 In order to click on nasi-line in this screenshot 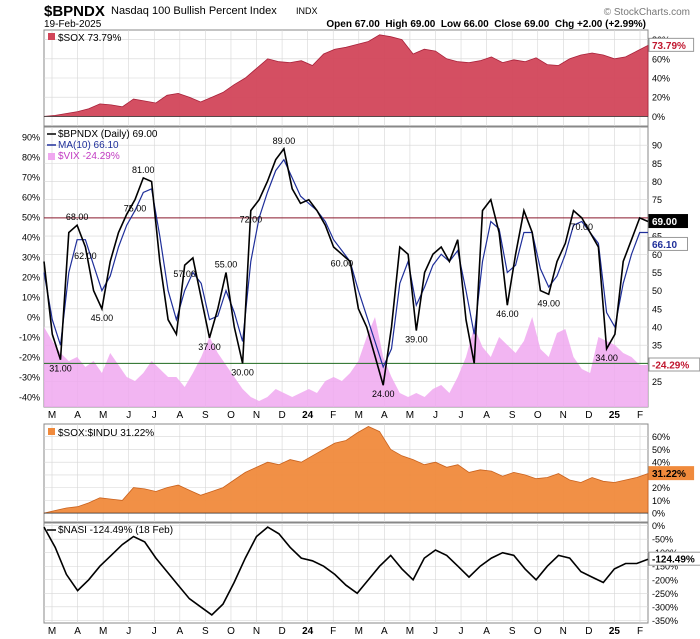, I will do `click(346, 571)`.